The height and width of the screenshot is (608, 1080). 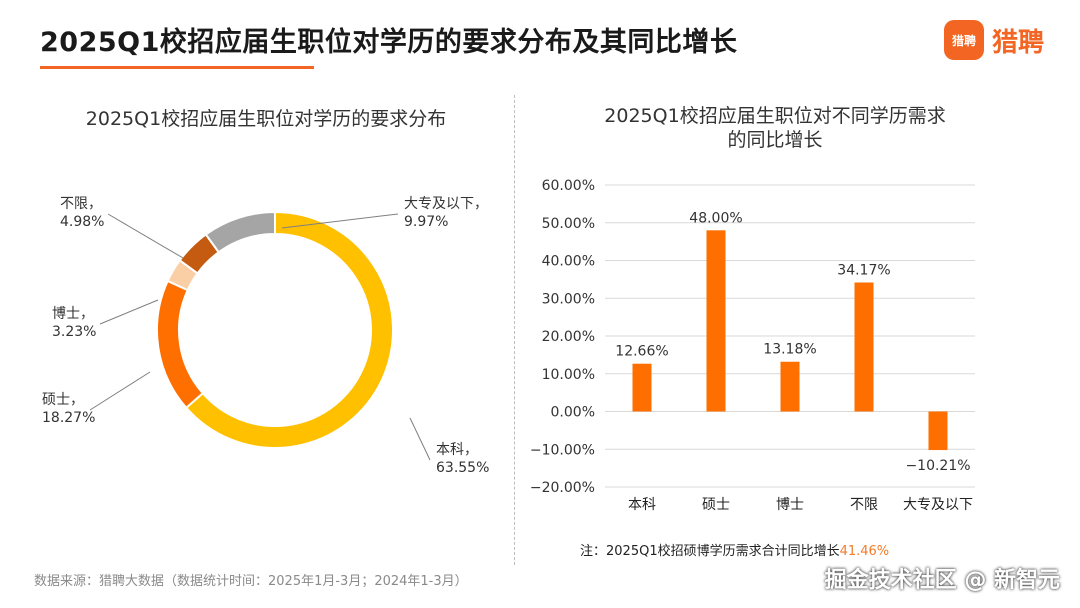 I want to click on liepin-logo-text: 猎聘, so click(x=1017, y=42).